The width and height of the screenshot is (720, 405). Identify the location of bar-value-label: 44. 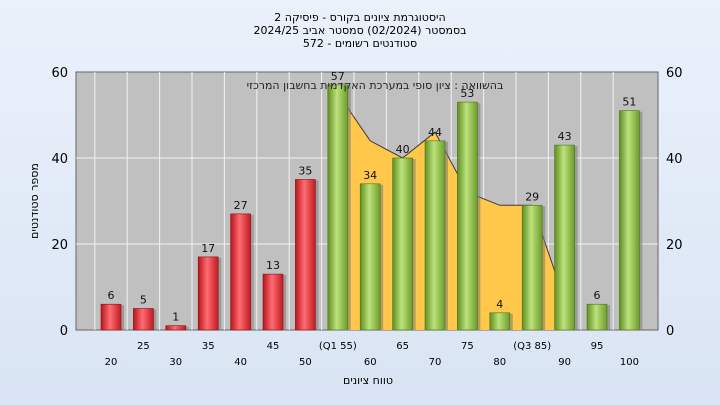
(435, 132).